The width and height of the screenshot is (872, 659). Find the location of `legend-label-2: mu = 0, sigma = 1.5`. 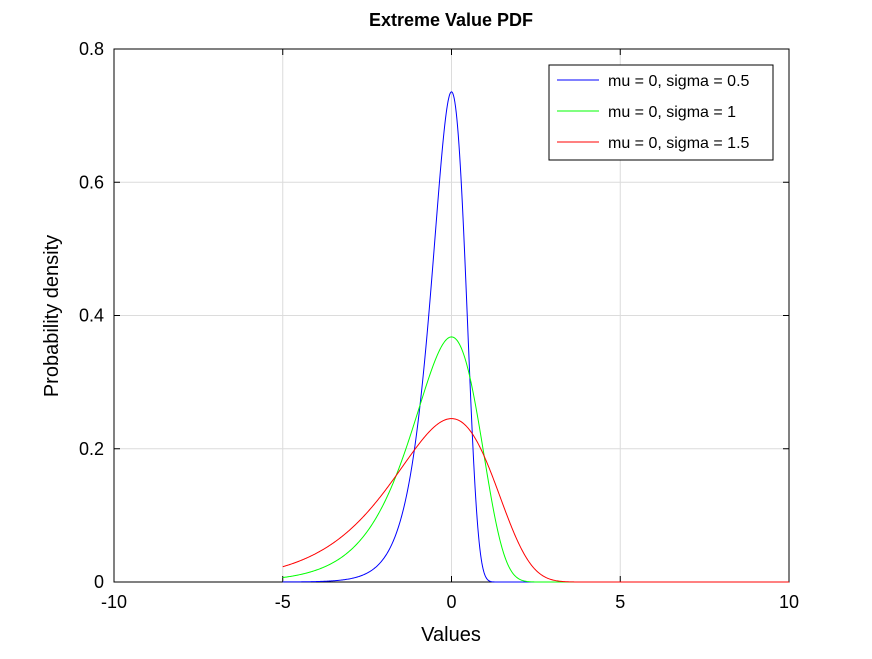

legend-label-2: mu = 0, sigma = 1.5 is located at coordinates (679, 143).